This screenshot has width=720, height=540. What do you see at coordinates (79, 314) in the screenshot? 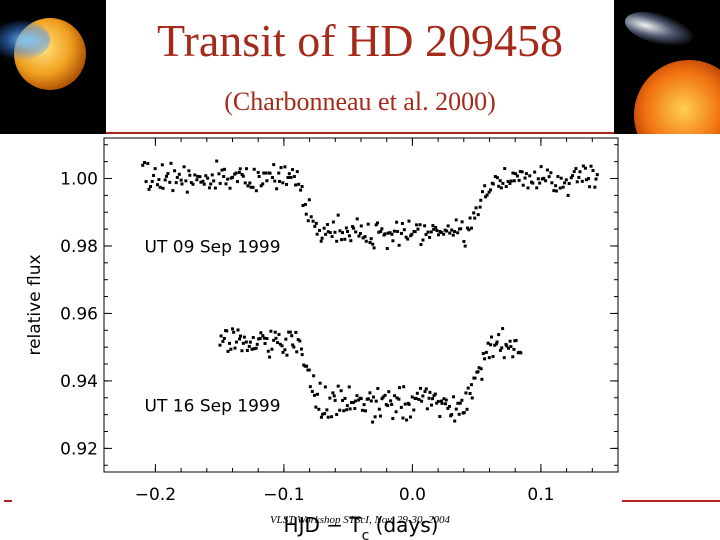
I see `y-tick-label: 0.96` at bounding box center [79, 314].